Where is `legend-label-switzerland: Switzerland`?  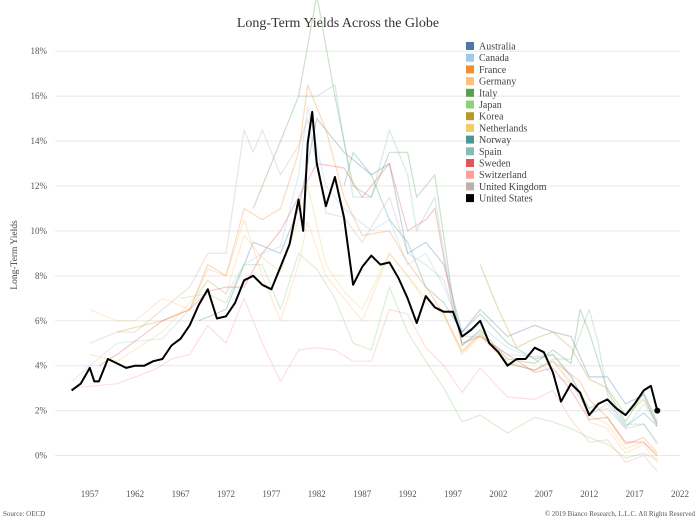
legend-label-switzerland: Switzerland is located at coordinates (503, 175).